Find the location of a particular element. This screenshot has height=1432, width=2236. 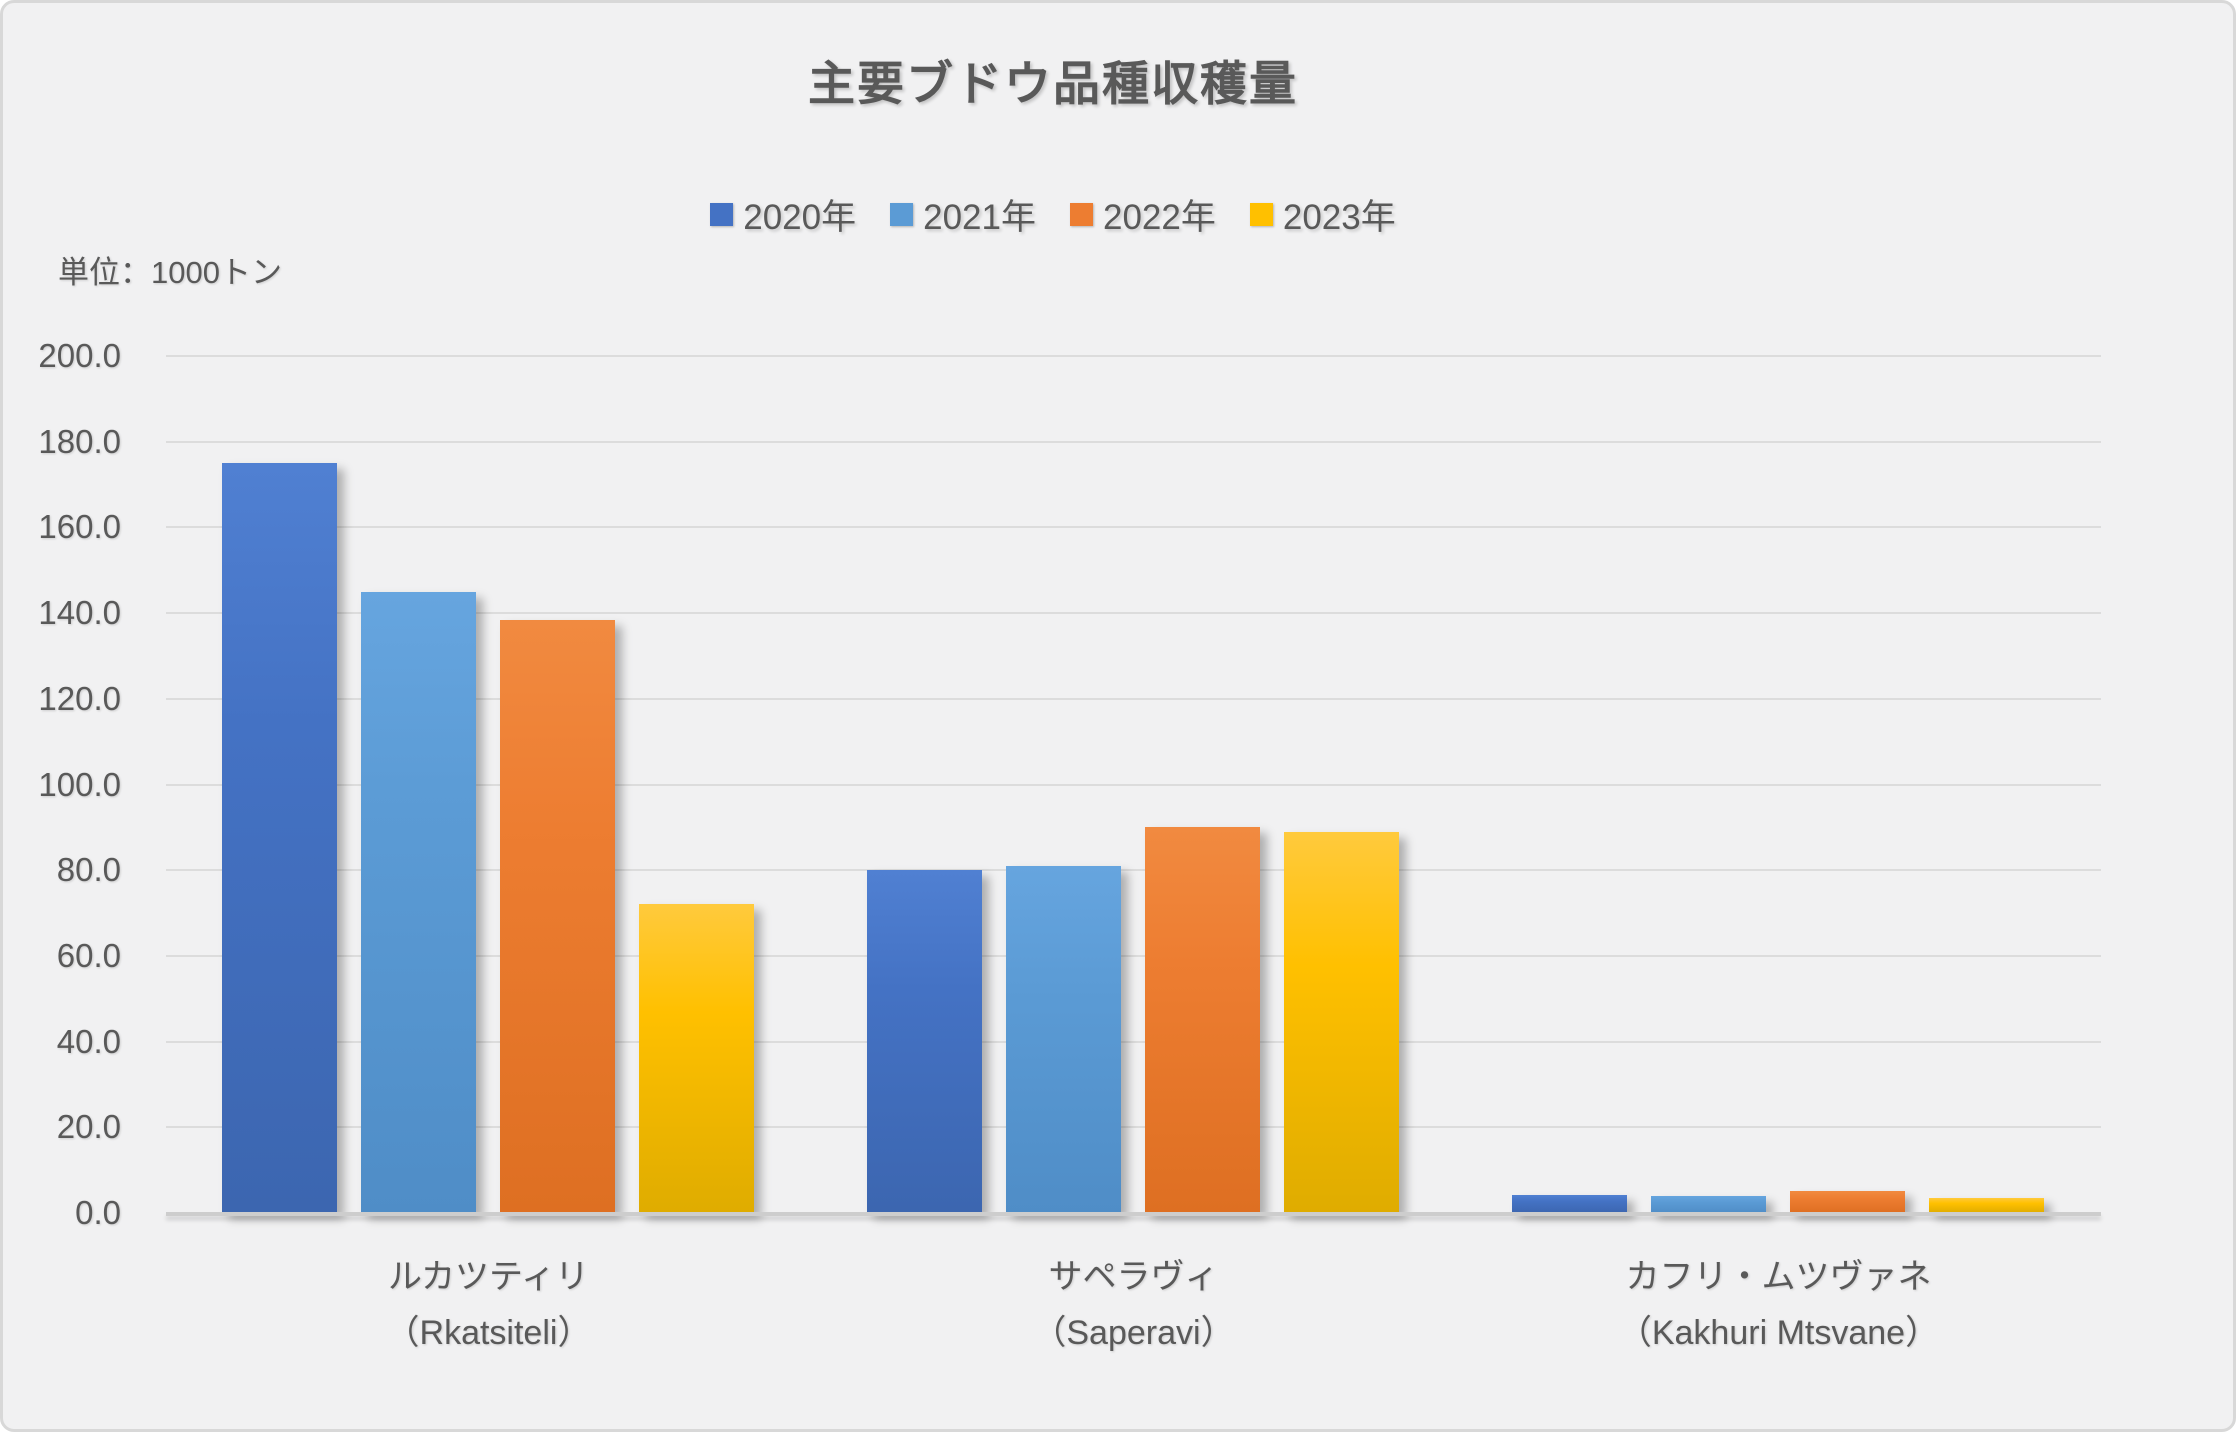

y-tick-label: 180.0 is located at coordinates (79, 441).